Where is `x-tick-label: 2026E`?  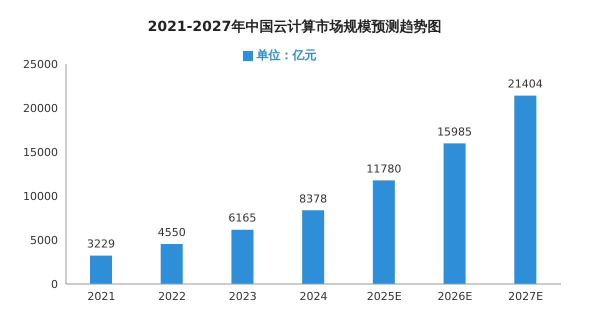 x-tick-label: 2026E is located at coordinates (454, 296).